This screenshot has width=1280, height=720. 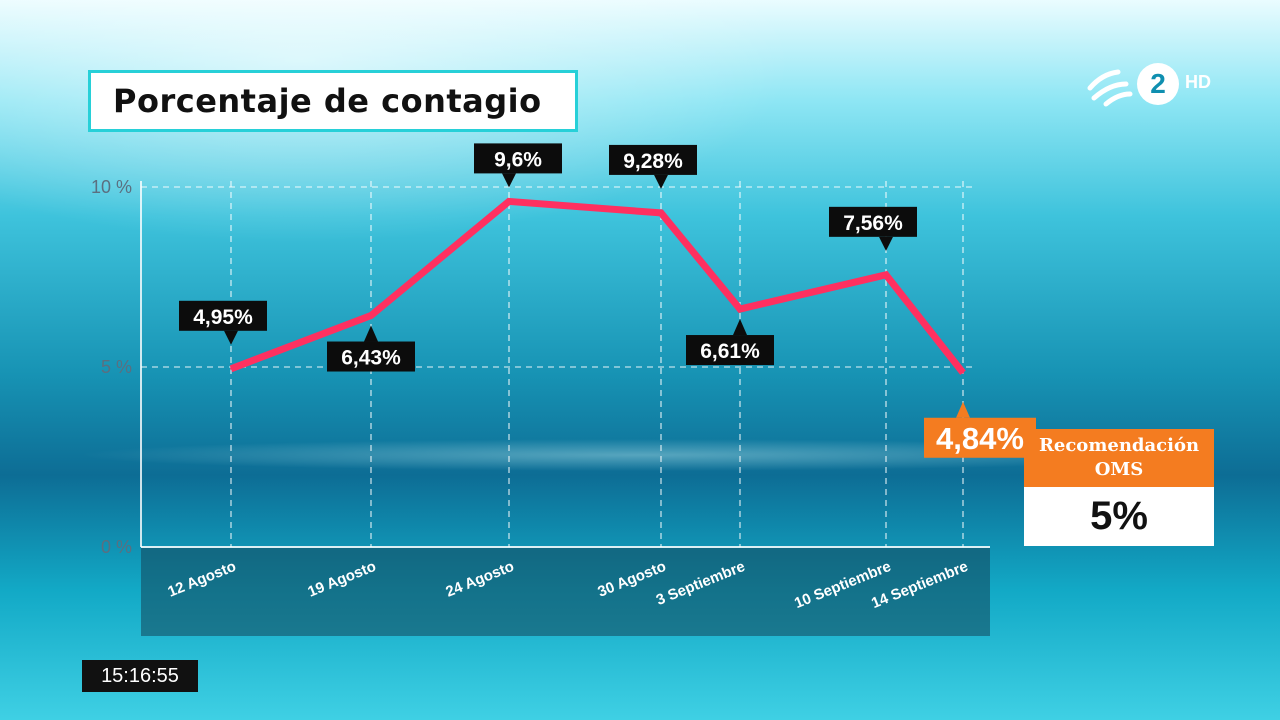 I want to click on data-label: 4,95%, so click(x=223, y=317).